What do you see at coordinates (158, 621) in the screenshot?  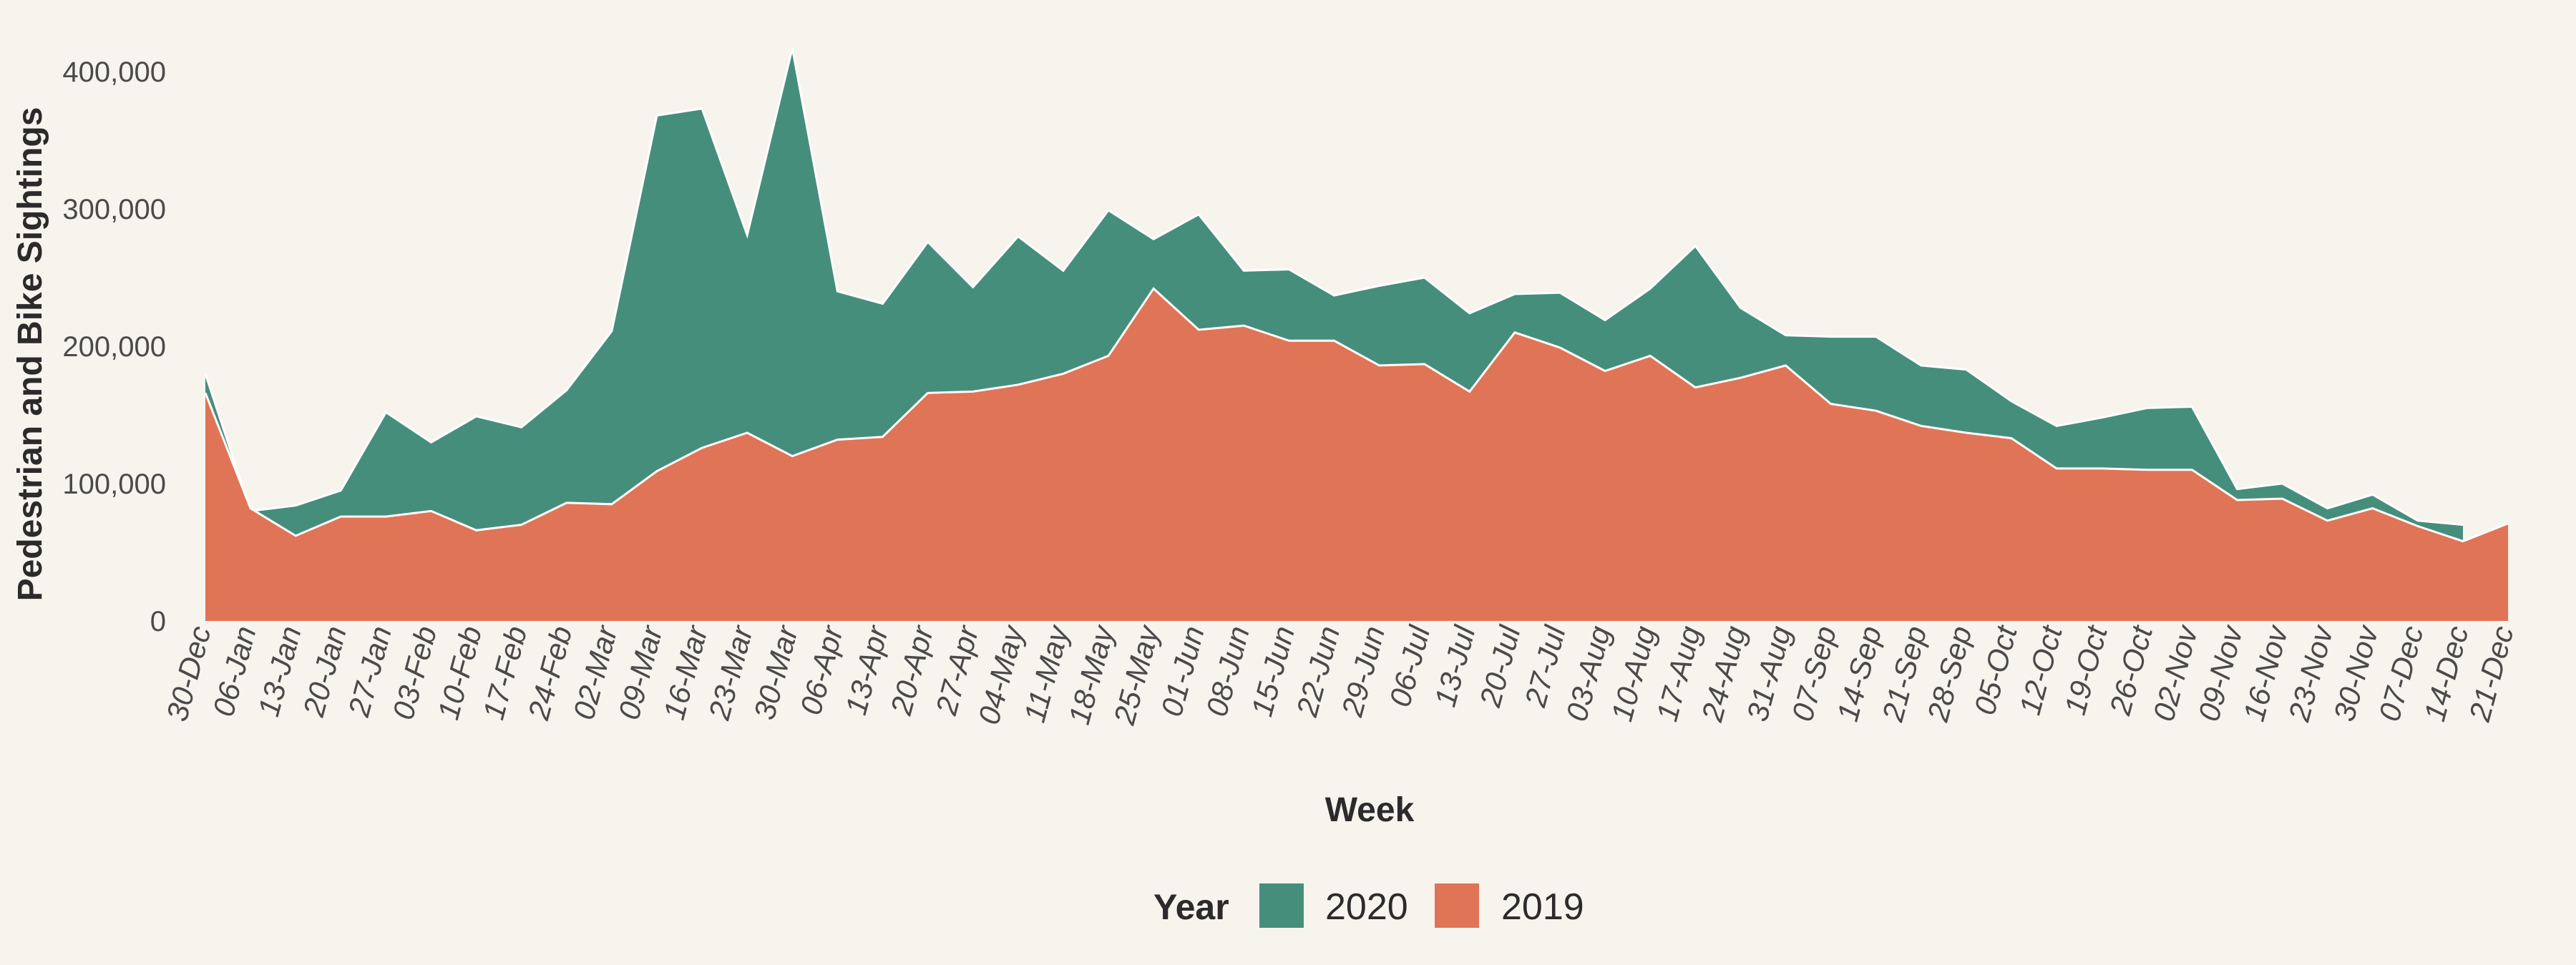 I see `y-tick-label: 0` at bounding box center [158, 621].